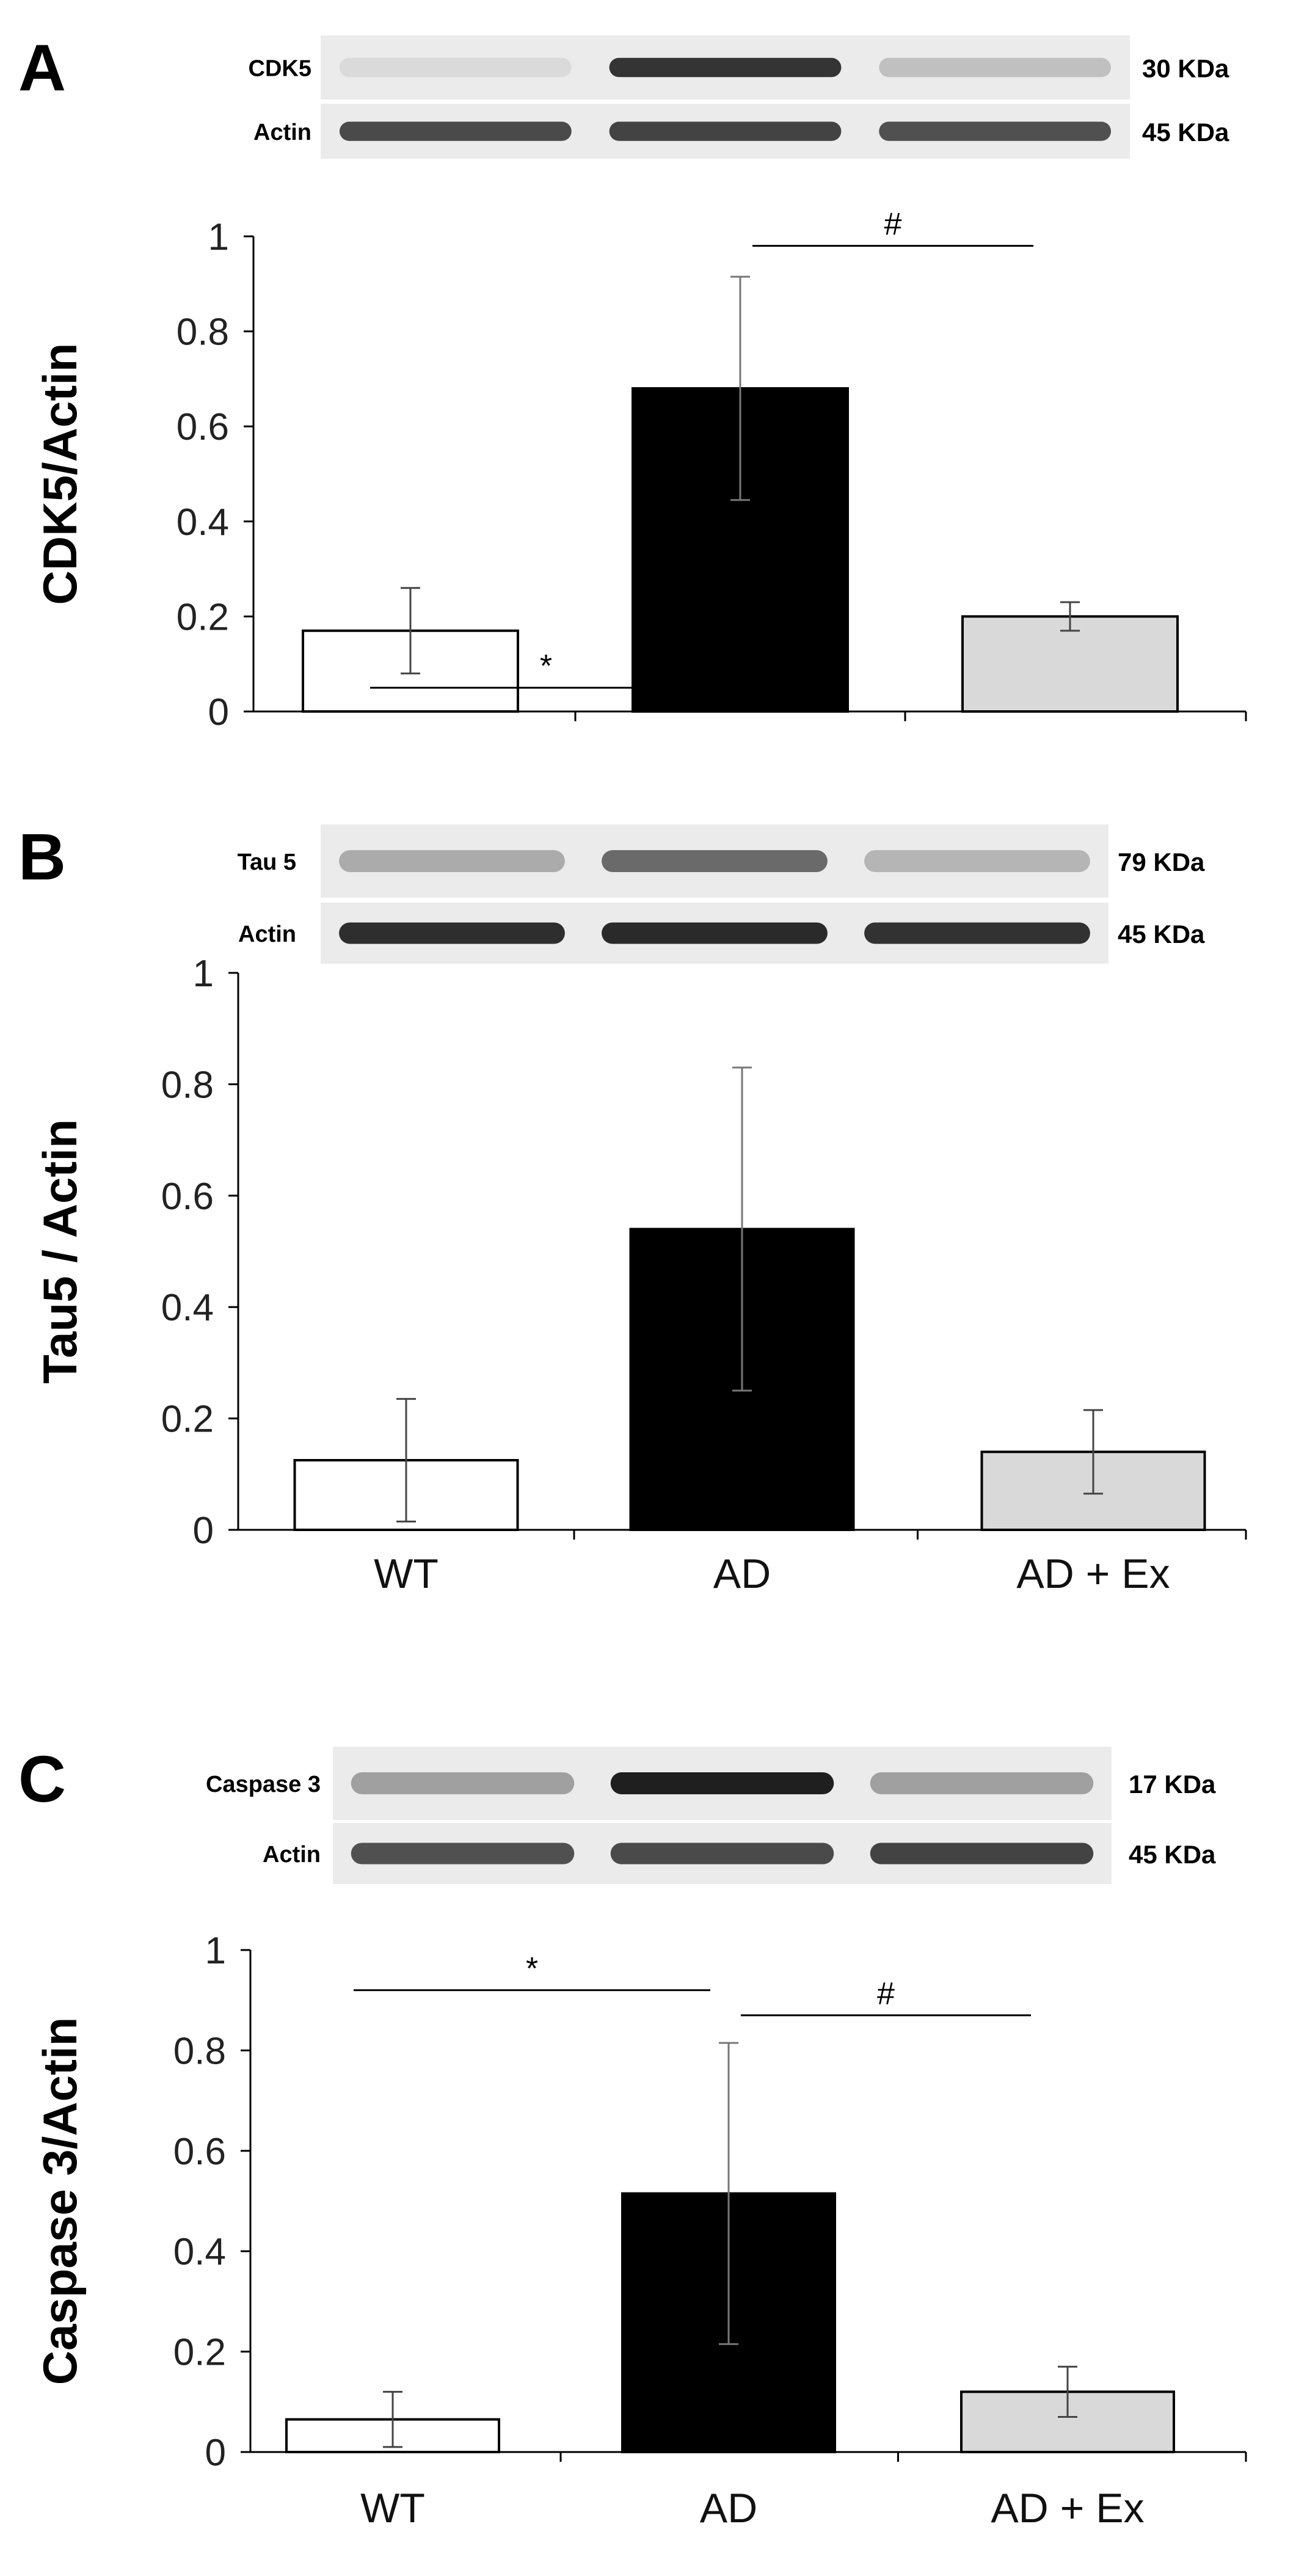 The image size is (1296, 2576). I want to click on western-blot: Tau 5 79 KDa Actin 45 KDa, so click(721, 894).